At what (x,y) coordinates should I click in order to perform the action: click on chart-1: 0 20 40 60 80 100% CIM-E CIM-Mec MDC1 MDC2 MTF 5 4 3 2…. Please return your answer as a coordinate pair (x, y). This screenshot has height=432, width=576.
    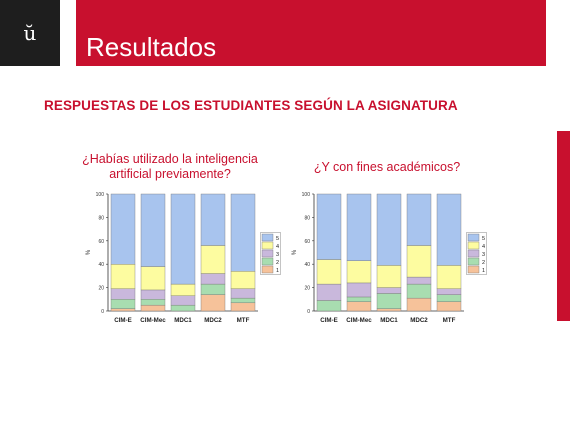
    Looking at the image, I should click on (183, 258).